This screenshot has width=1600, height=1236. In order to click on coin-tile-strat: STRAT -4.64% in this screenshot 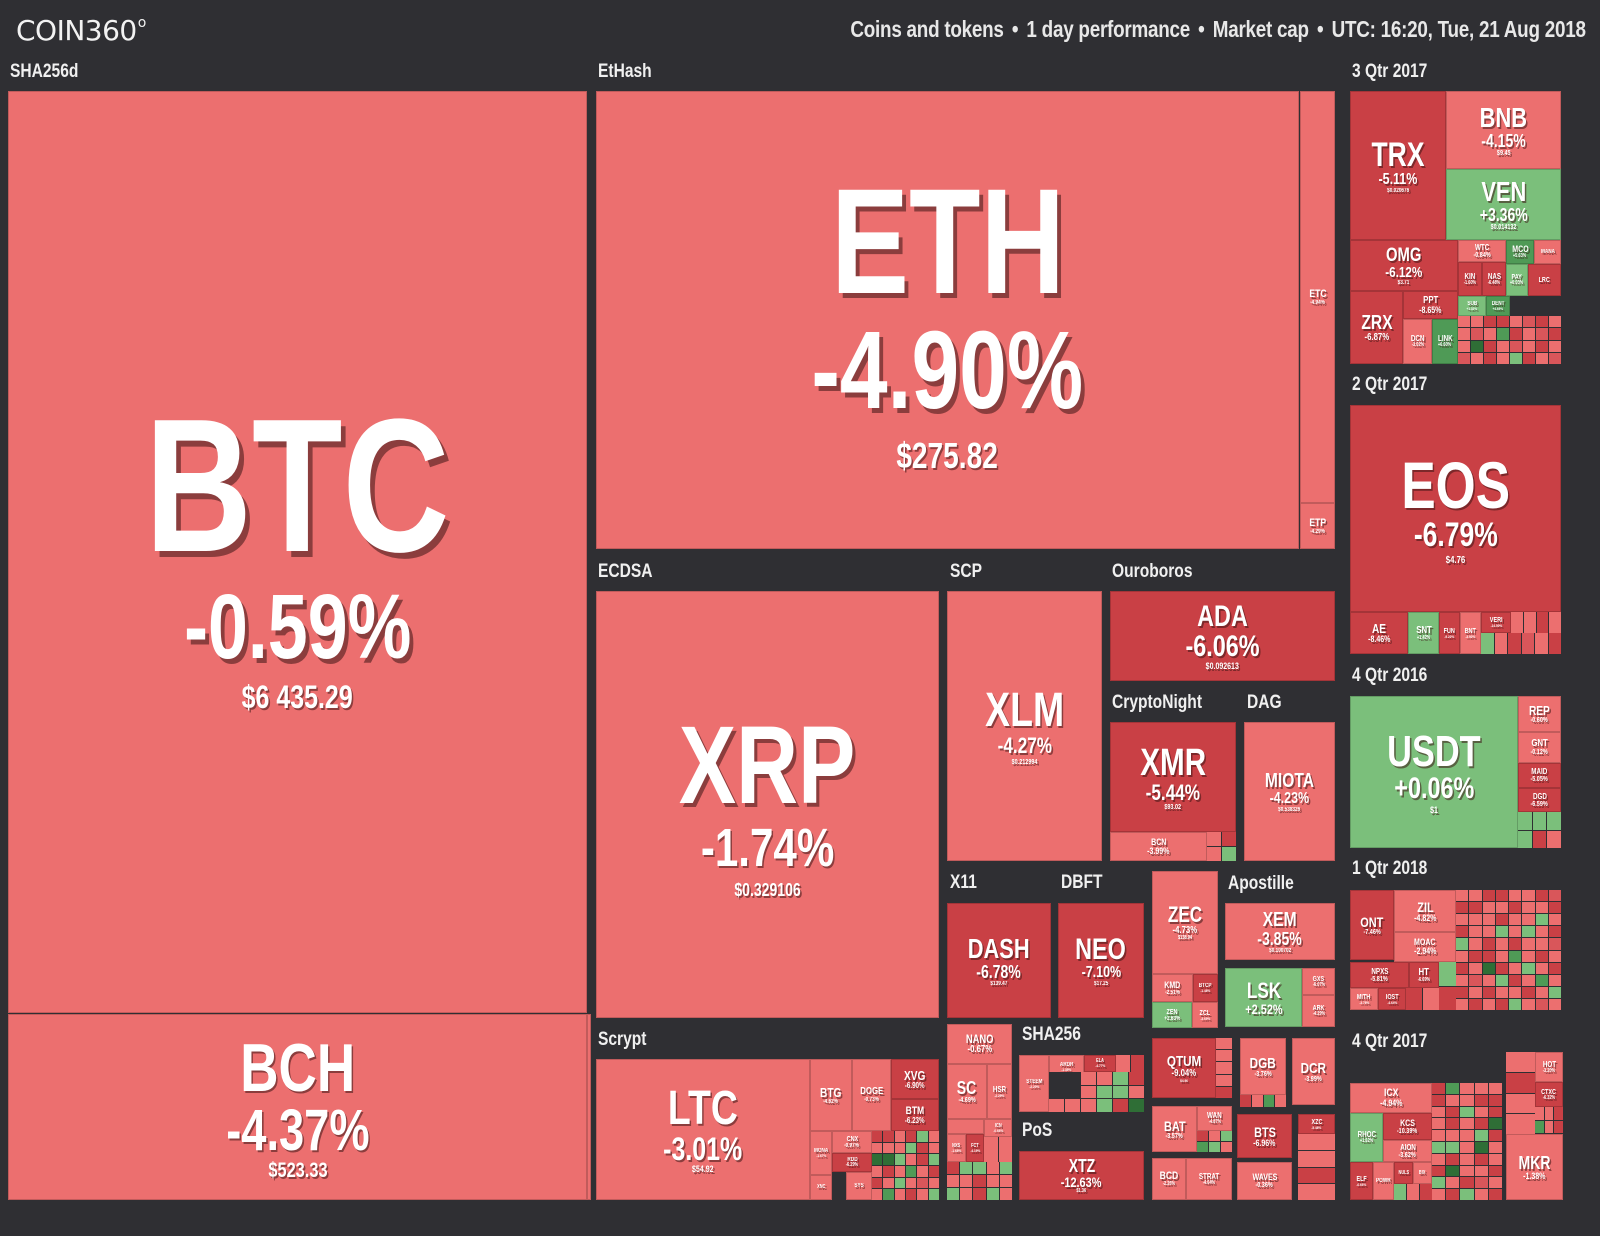, I will do `click(1209, 1179)`.